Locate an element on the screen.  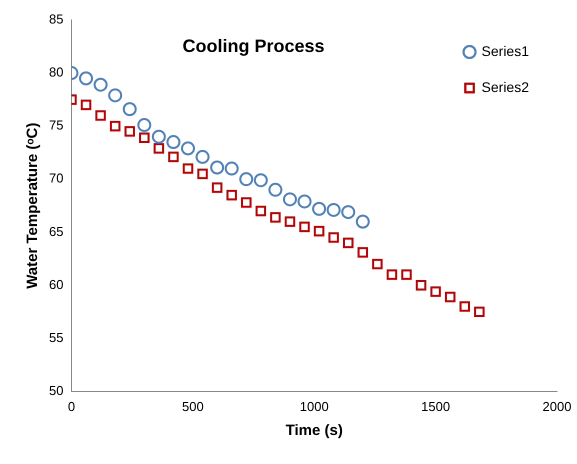
x-tick-label: 2000 is located at coordinates (557, 406).